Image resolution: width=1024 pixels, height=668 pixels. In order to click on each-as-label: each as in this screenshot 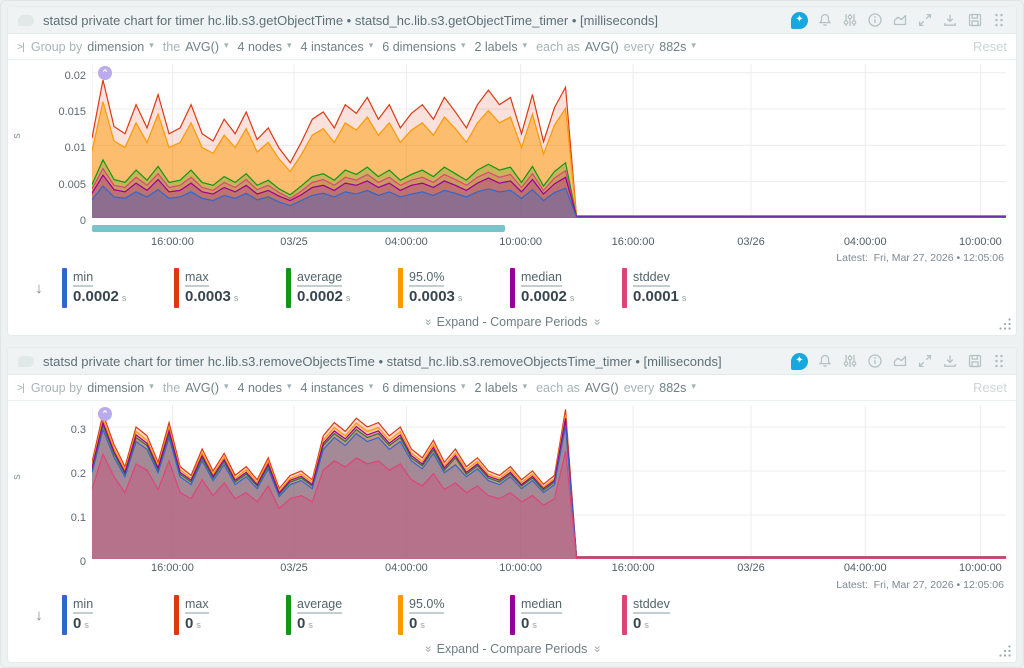, I will do `click(558, 387)`.